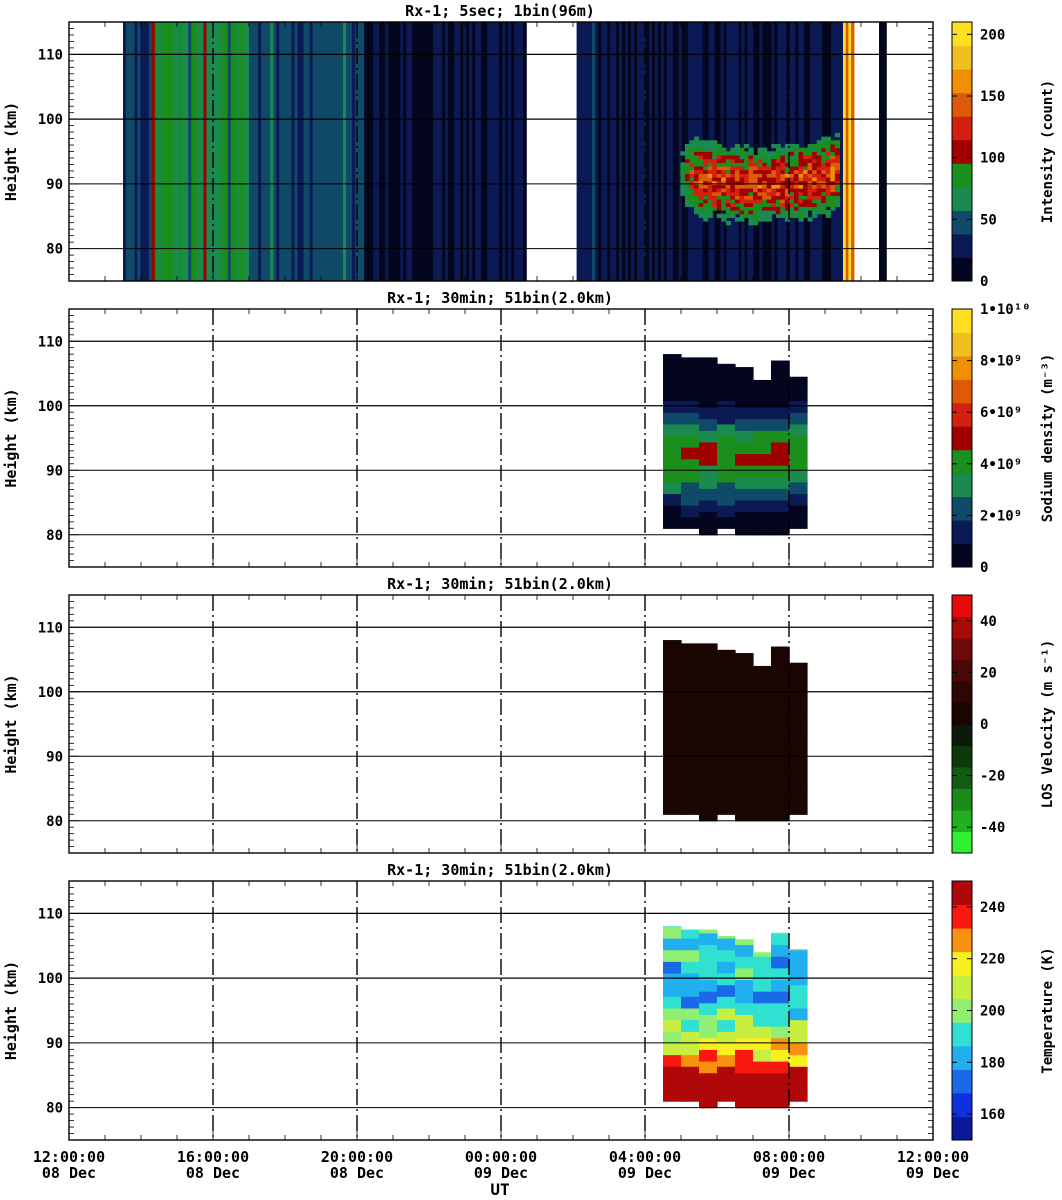 Image resolution: width=1062 pixels, height=1200 pixels. What do you see at coordinates (501, 1173) in the screenshot?
I see `x-tick-date: 09 Dec` at bounding box center [501, 1173].